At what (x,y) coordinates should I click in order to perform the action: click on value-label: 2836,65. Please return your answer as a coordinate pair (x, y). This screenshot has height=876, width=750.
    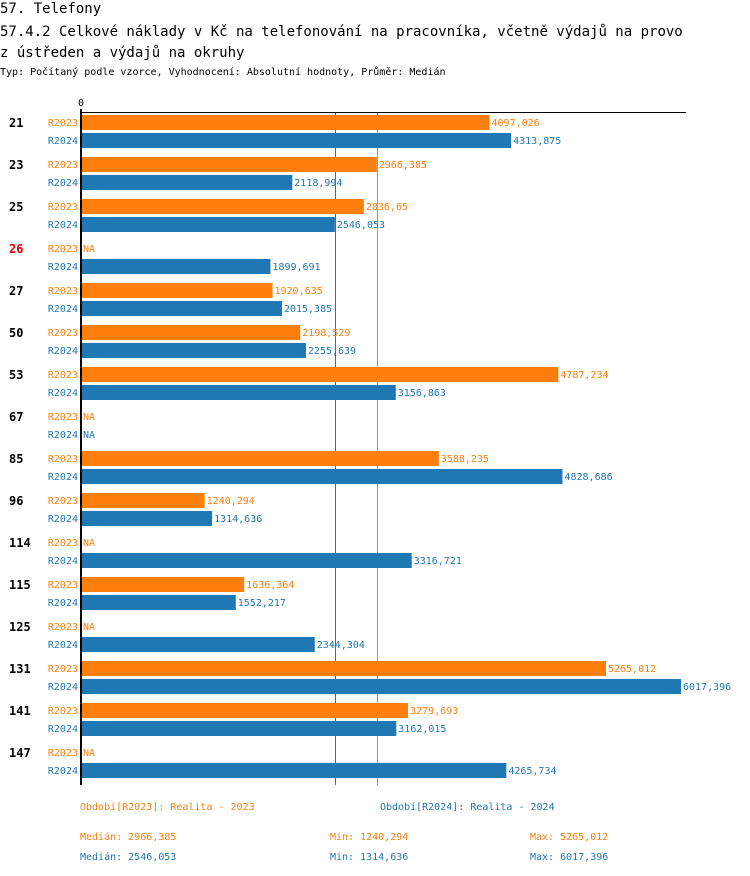
    Looking at the image, I should click on (387, 207).